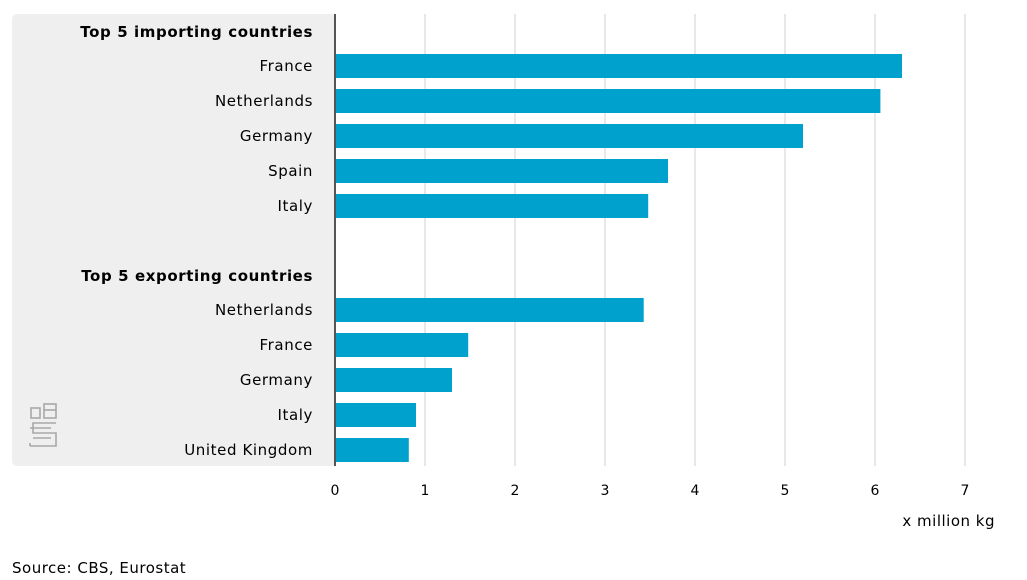 The height and width of the screenshot is (580, 1027). I want to click on x-tick-label: 4, so click(695, 491).